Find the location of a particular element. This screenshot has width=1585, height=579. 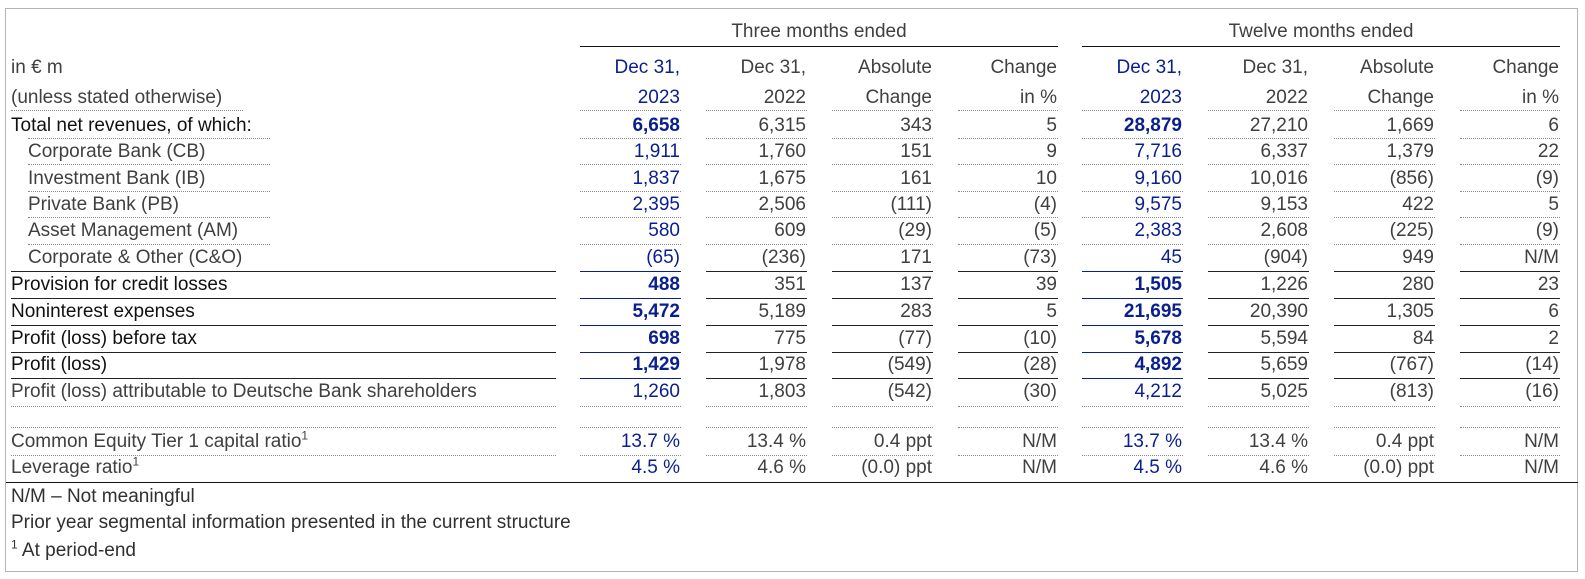

column-header-4-line2: 2023 is located at coordinates (1160, 97).